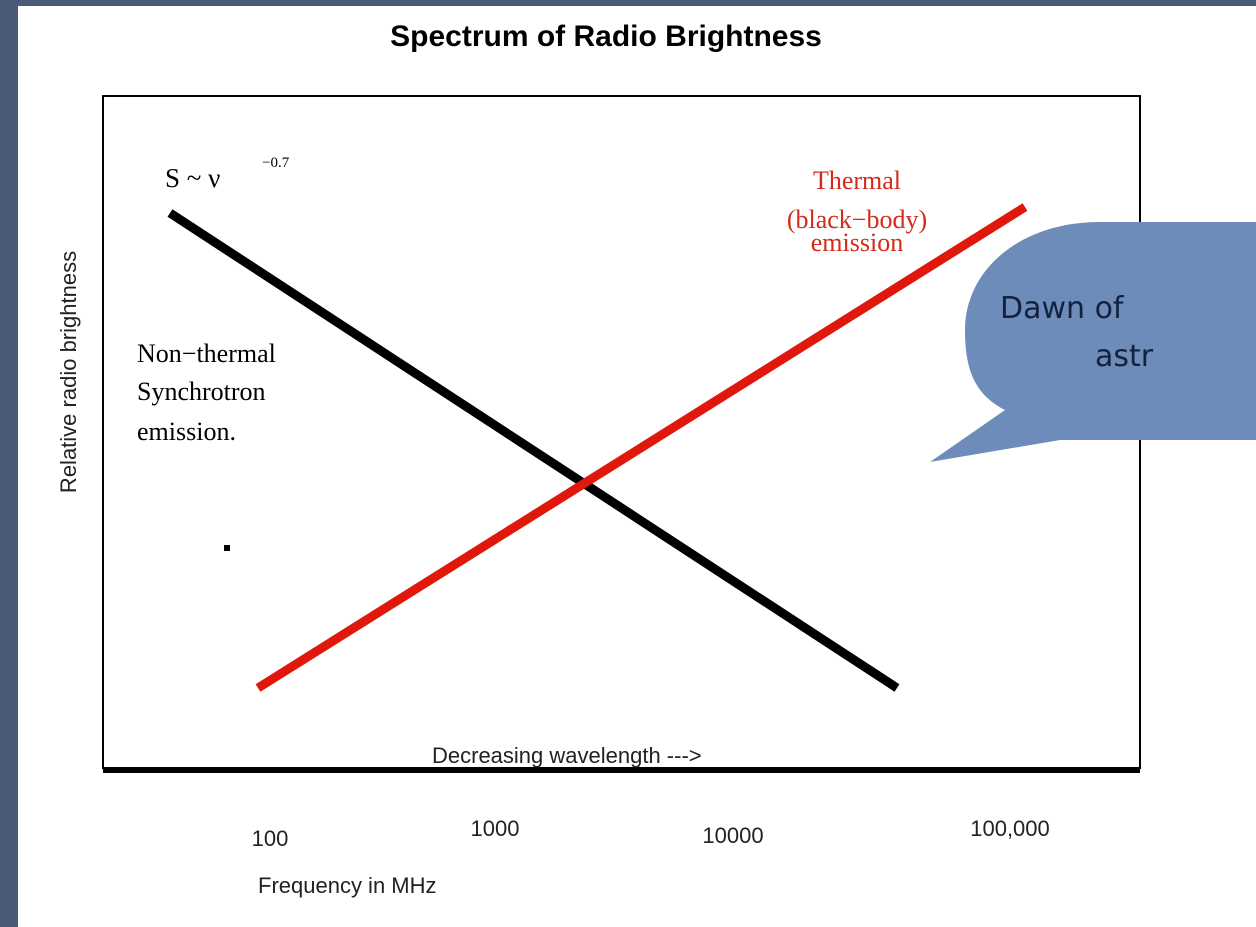 This screenshot has width=1256, height=927. Describe the element at coordinates (857, 180) in the screenshot. I see `label-line: Thermal` at that location.